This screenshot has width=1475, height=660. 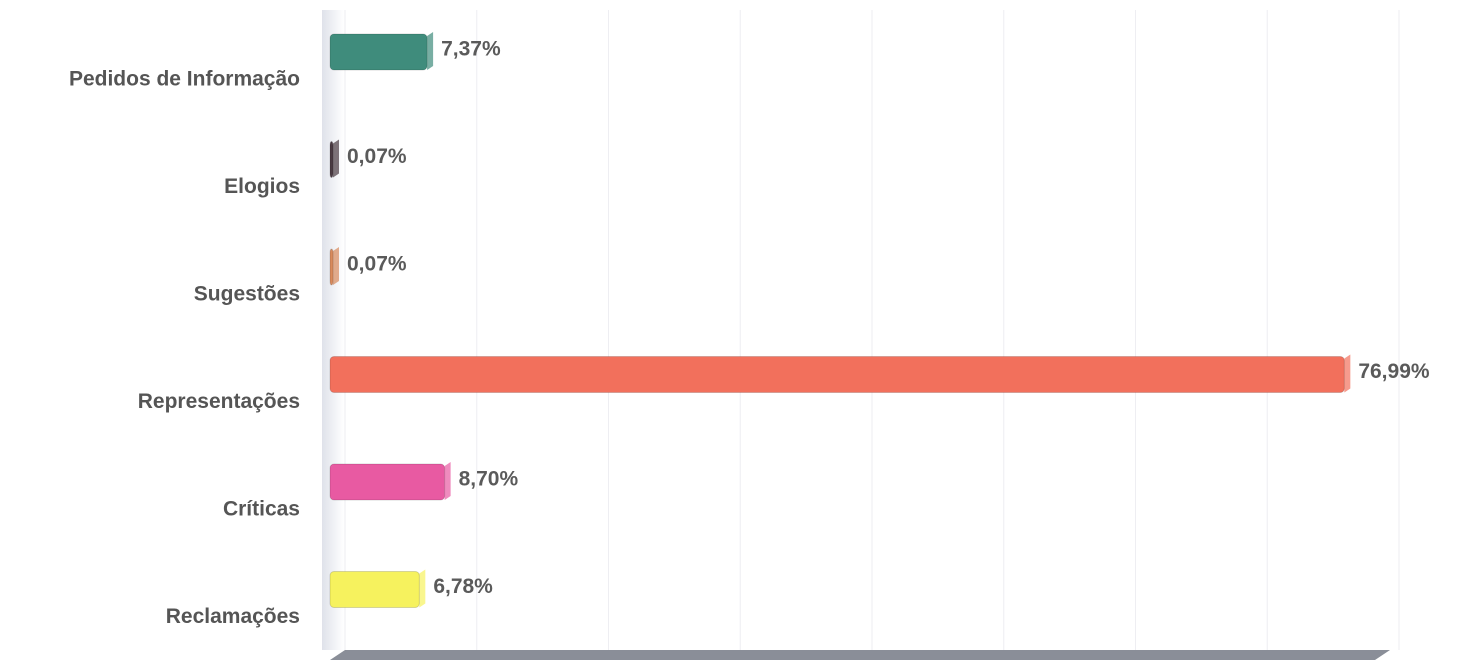 I want to click on y-tick-label: Reclamações, so click(x=233, y=616).